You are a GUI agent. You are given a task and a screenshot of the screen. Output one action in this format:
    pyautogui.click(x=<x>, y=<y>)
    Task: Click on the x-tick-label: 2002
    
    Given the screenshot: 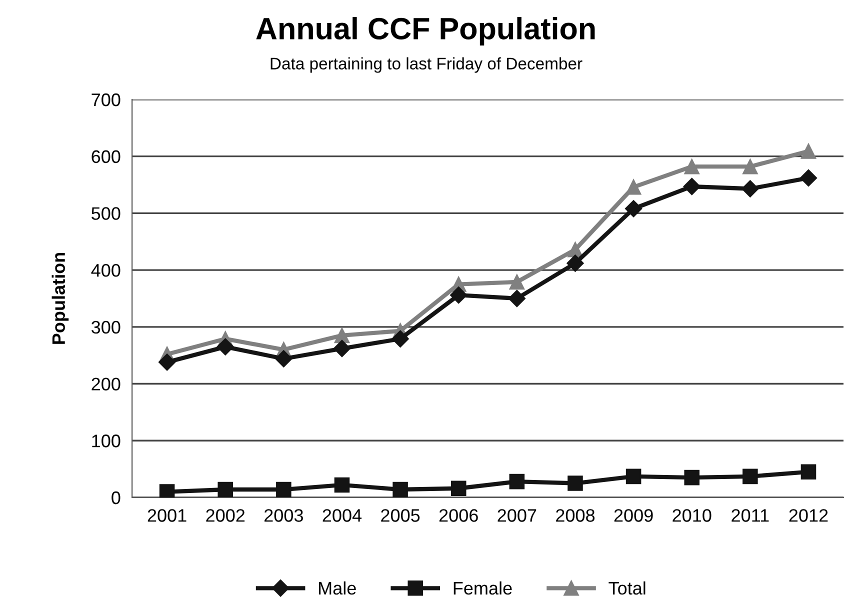 What is the action you would take?
    pyautogui.click(x=225, y=515)
    